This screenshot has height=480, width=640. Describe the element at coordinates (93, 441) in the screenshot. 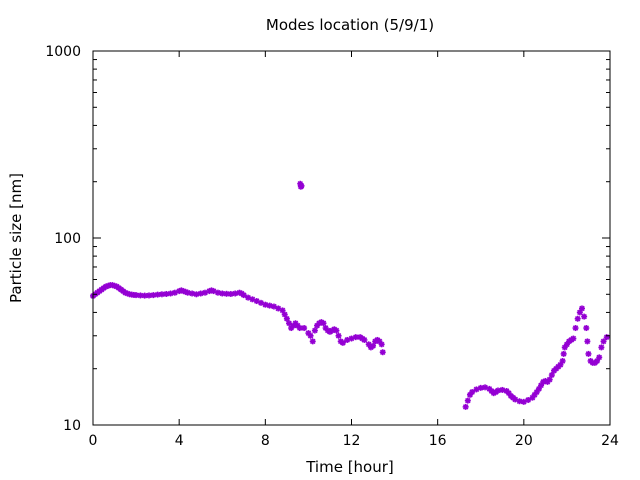

I see `x-tick-label: 0` at that location.